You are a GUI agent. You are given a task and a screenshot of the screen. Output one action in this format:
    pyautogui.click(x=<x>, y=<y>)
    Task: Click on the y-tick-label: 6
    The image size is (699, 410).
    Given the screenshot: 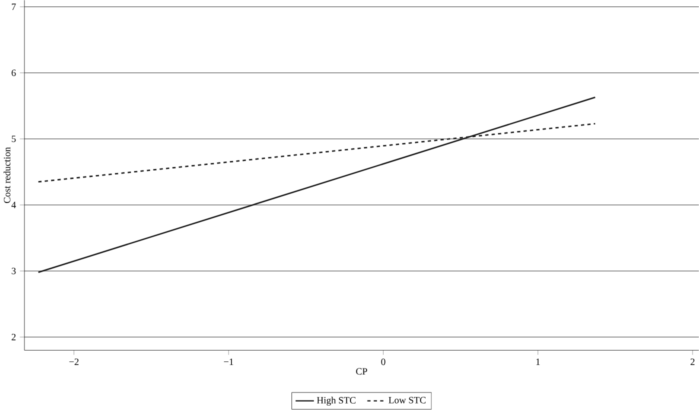 What is the action you would take?
    pyautogui.click(x=14, y=73)
    